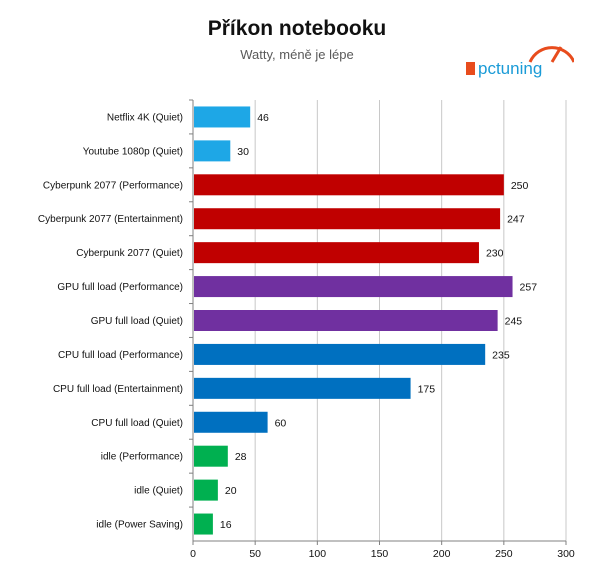 The width and height of the screenshot is (594, 586). I want to click on x-tick-label: 150, so click(380, 554).